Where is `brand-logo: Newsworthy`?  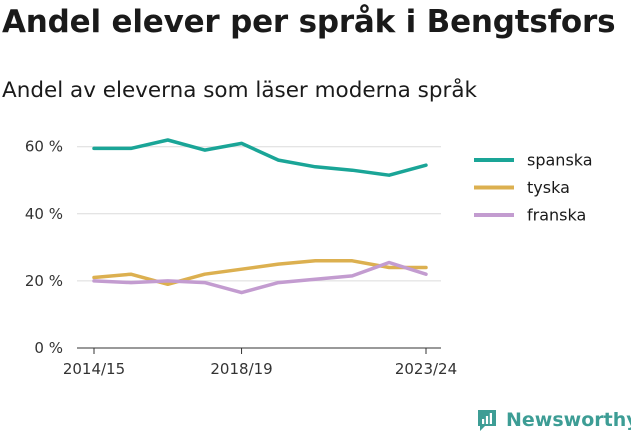 brand-logo: Newsworthy is located at coordinates (553, 420).